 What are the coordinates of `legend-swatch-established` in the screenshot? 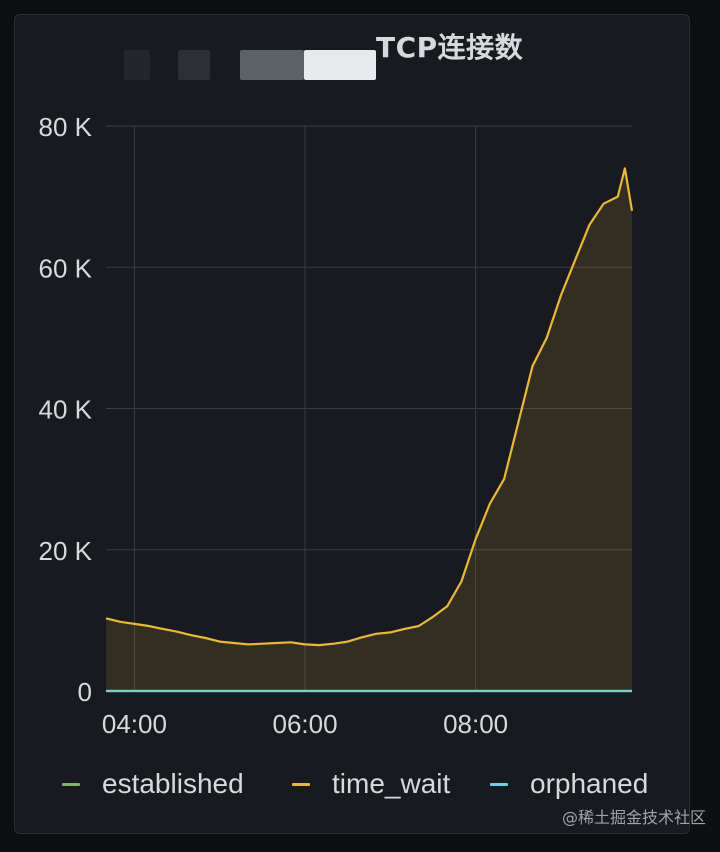 It's located at (71, 784).